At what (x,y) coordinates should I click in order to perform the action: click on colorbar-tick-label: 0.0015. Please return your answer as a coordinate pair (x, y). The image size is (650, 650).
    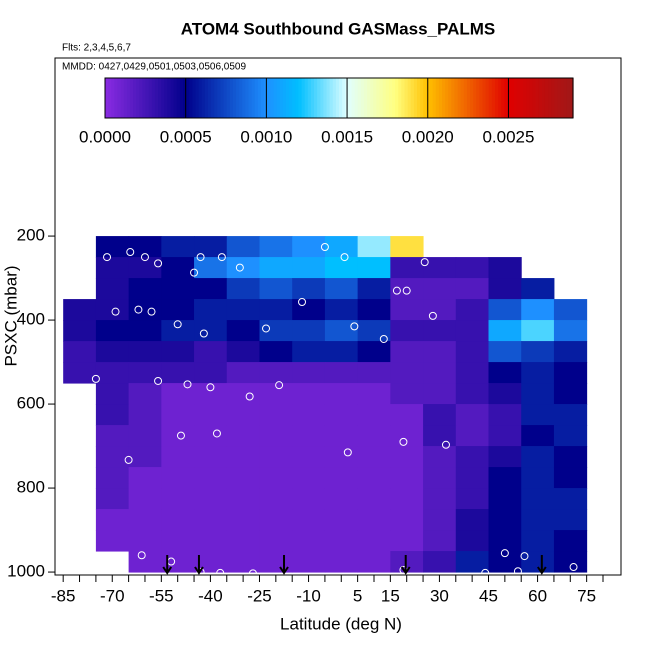
    Looking at the image, I should click on (347, 136).